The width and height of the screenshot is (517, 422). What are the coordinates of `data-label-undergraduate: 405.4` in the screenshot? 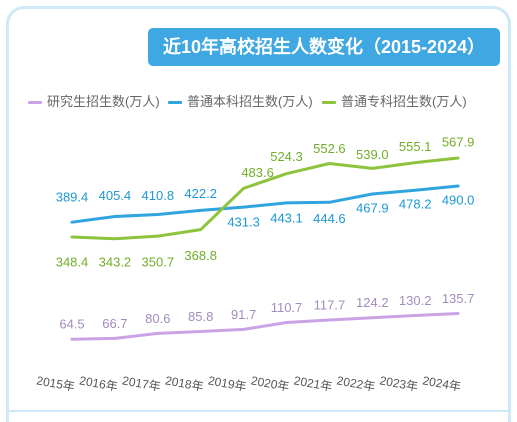 It's located at (115, 195).